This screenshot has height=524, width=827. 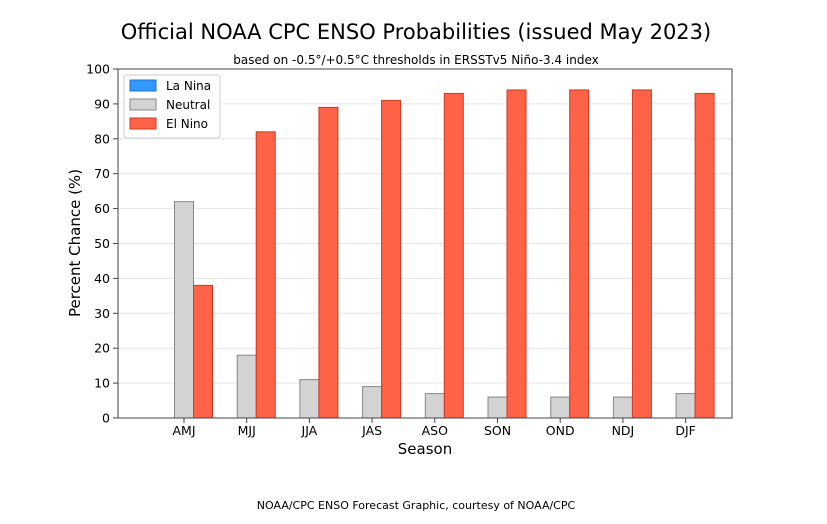 I want to click on legend: La Nina Neutral El Nino, so click(x=172, y=106).